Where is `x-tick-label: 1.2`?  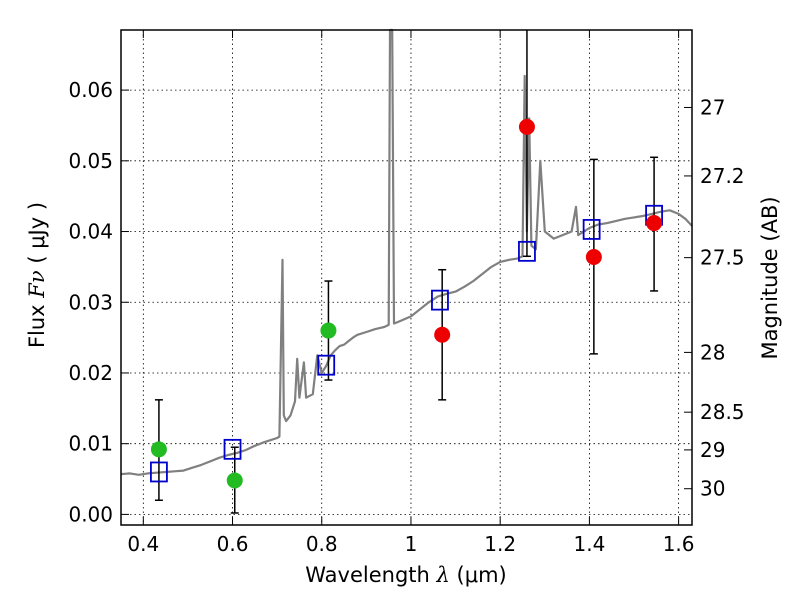 x-tick-label: 1.2 is located at coordinates (500, 544).